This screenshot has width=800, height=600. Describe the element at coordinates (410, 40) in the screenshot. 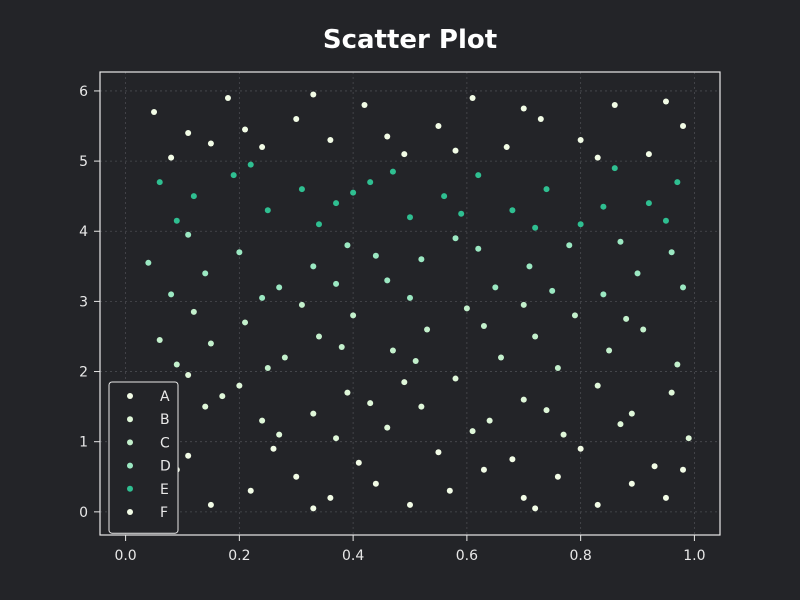

I see `chart-title: Scatter Plot` at that location.